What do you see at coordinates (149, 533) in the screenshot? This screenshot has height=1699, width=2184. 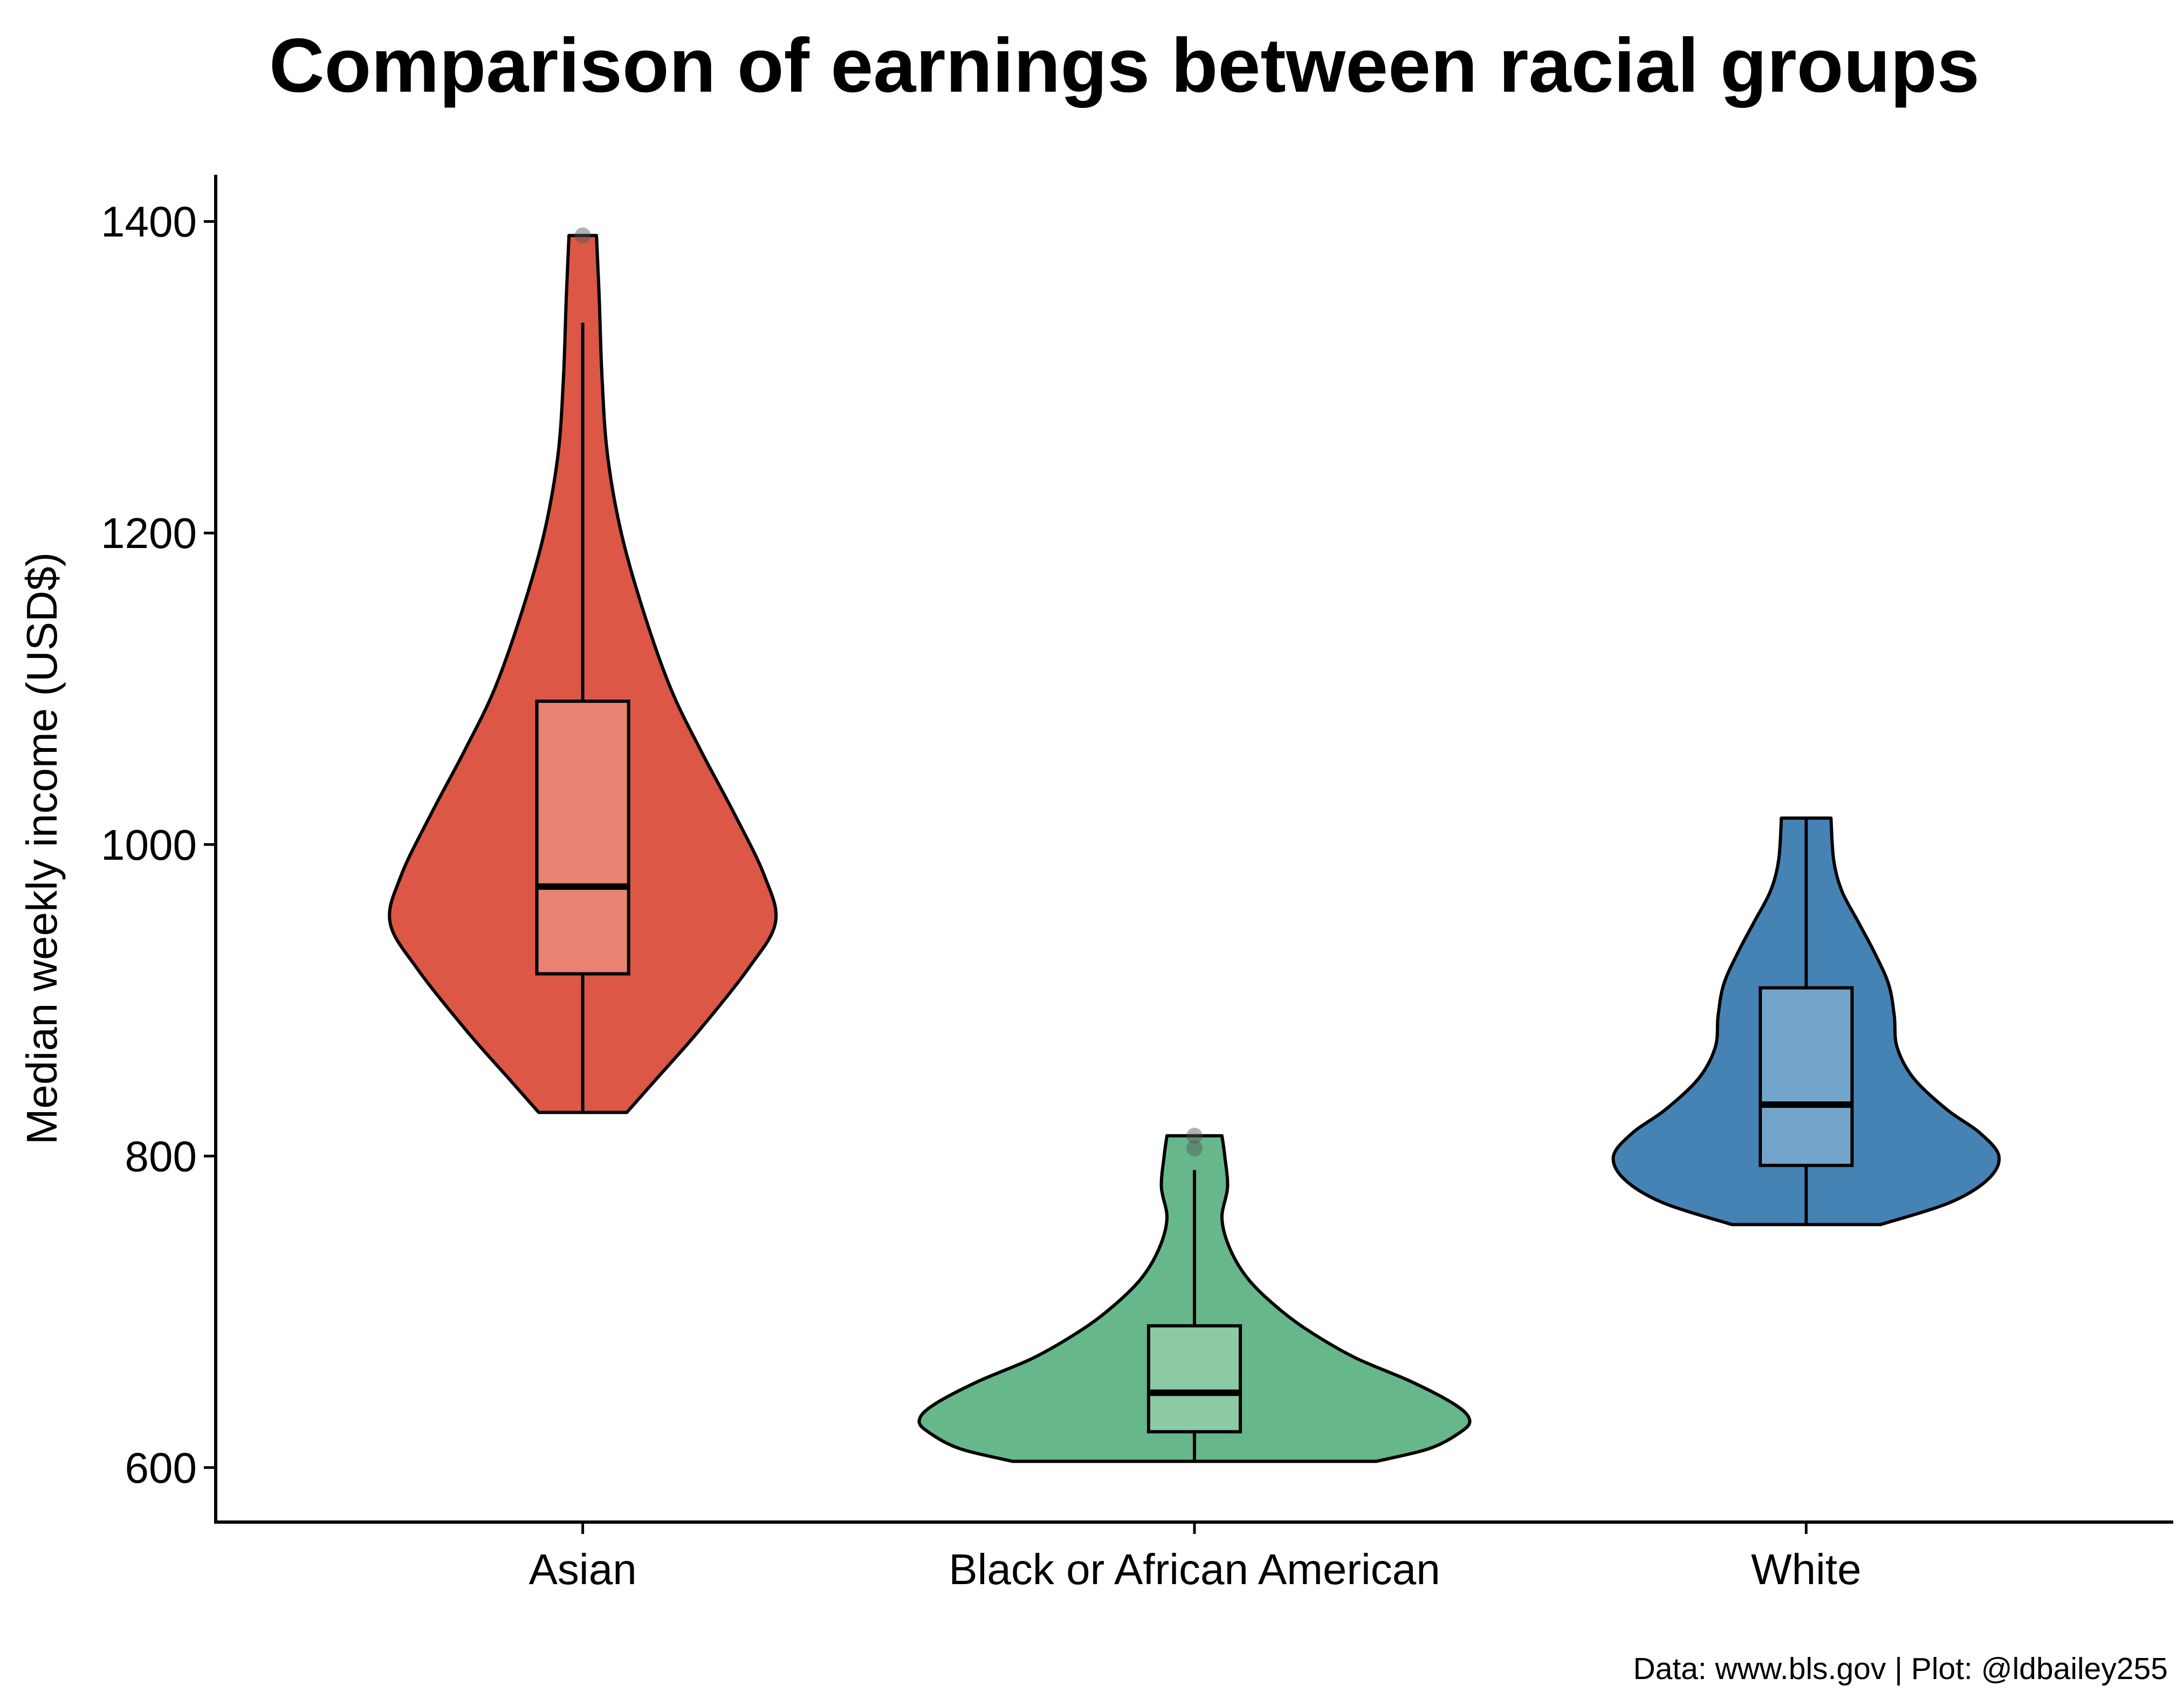 I see `y-tick-label: 1200` at bounding box center [149, 533].